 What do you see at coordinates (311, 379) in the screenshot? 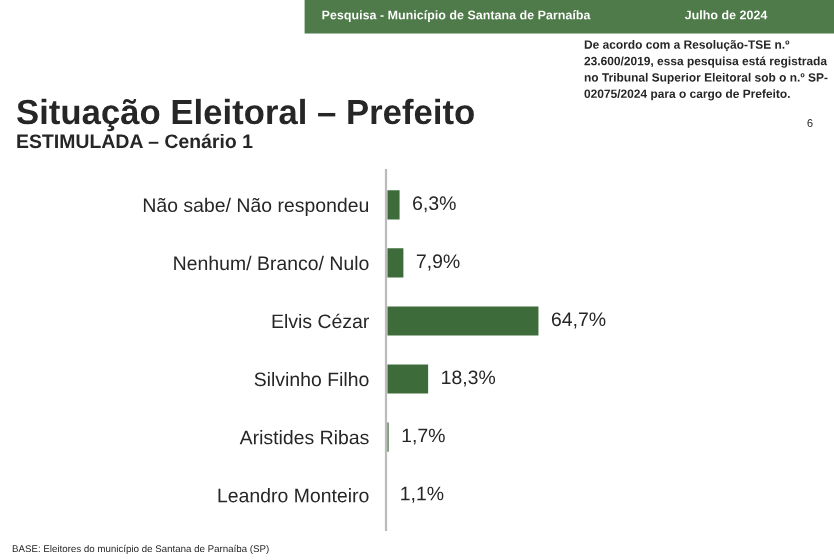
I see `y-tick-label: Silvinho Filho` at bounding box center [311, 379].